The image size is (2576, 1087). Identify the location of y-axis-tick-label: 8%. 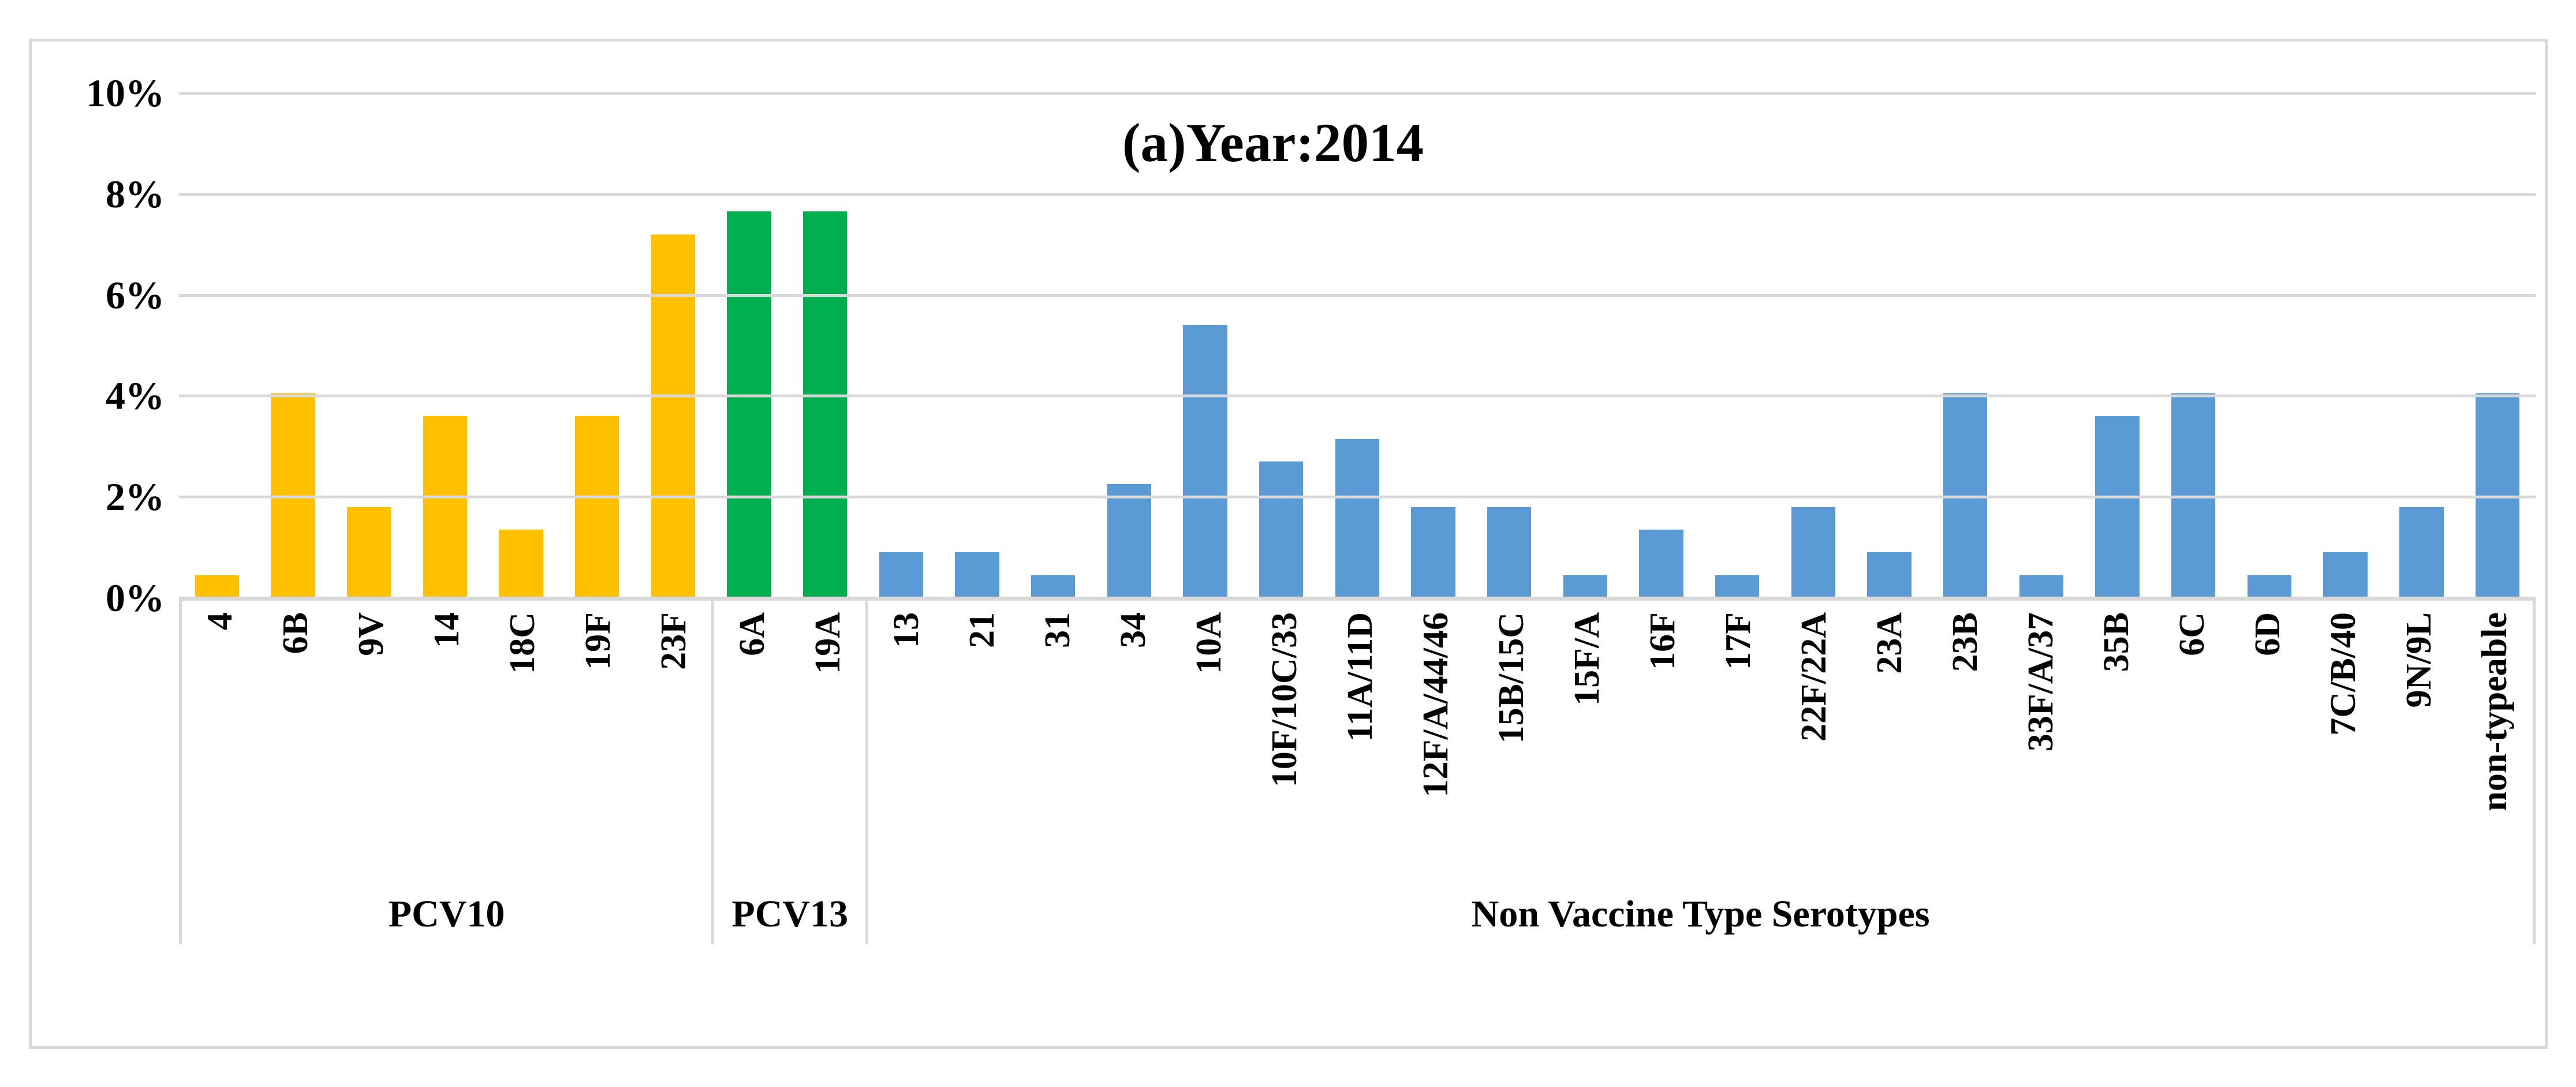
(135, 194).